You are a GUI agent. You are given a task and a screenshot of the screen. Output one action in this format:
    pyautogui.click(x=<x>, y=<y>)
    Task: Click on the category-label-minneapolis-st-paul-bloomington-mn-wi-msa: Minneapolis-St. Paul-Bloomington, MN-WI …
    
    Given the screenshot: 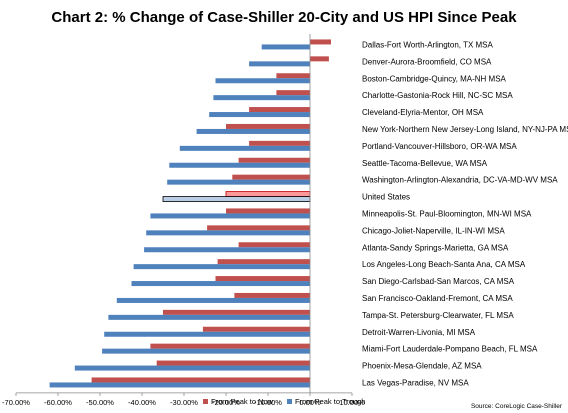 What is the action you would take?
    pyautogui.click(x=447, y=213)
    